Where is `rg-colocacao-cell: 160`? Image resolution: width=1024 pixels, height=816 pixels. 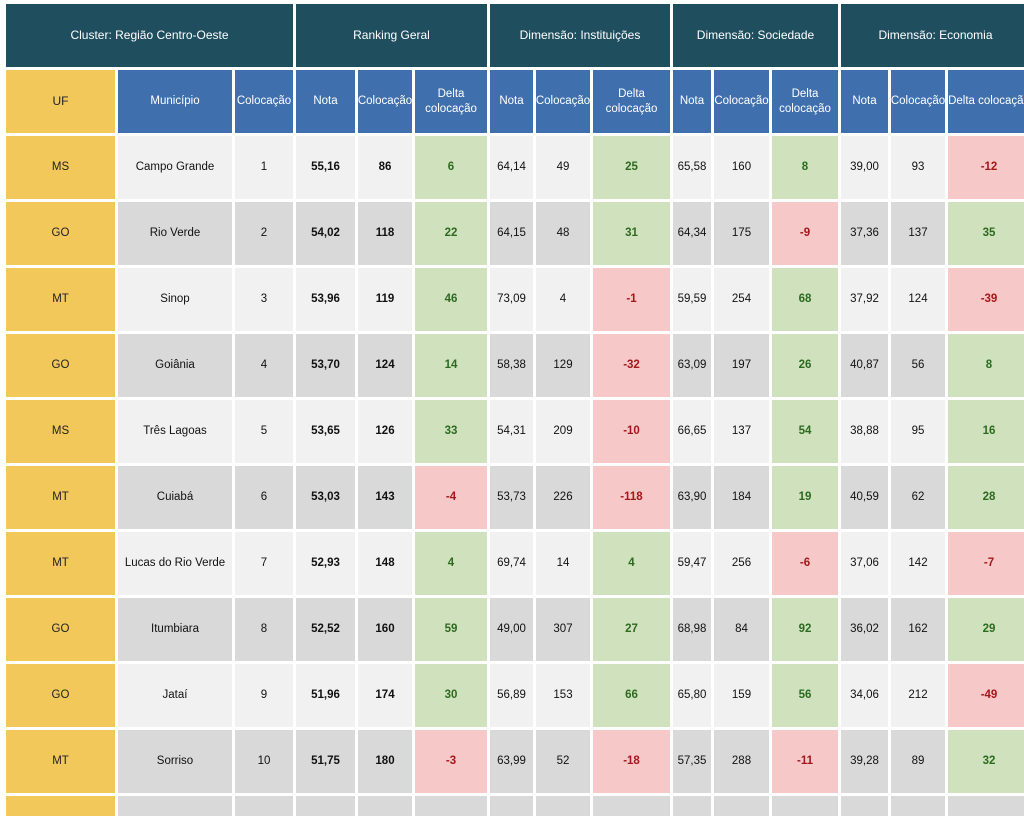 rg-colocacao-cell: 160 is located at coordinates (385, 629).